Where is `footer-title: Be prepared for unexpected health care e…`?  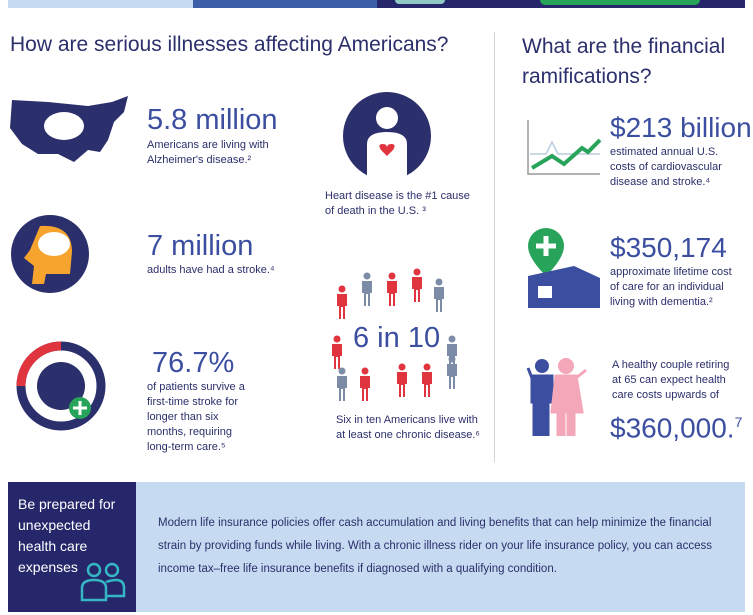 footer-title: Be prepared for unexpected health care e… is located at coordinates (67, 535).